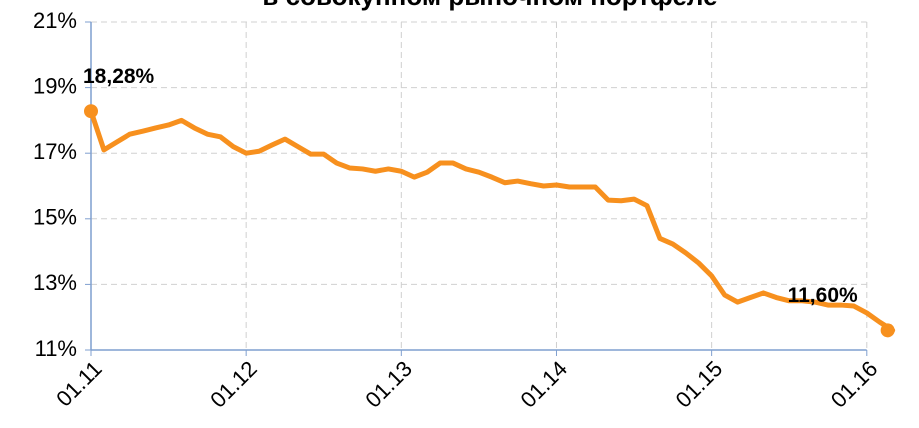  What do you see at coordinates (55, 282) in the screenshot?
I see `y-tick-label: 13%` at bounding box center [55, 282].